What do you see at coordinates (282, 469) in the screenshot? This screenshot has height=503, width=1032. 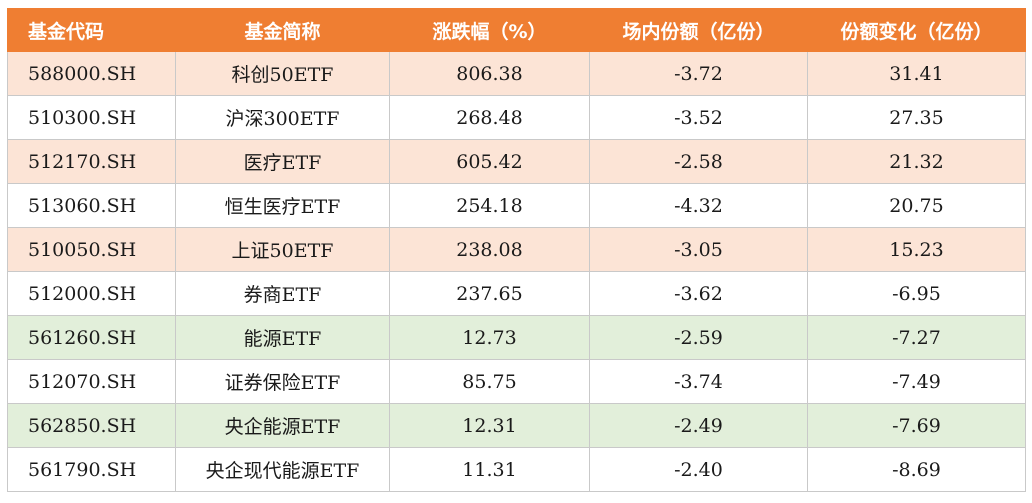 I see `fund-name-cell: 央企现代能源ETF` at bounding box center [282, 469].